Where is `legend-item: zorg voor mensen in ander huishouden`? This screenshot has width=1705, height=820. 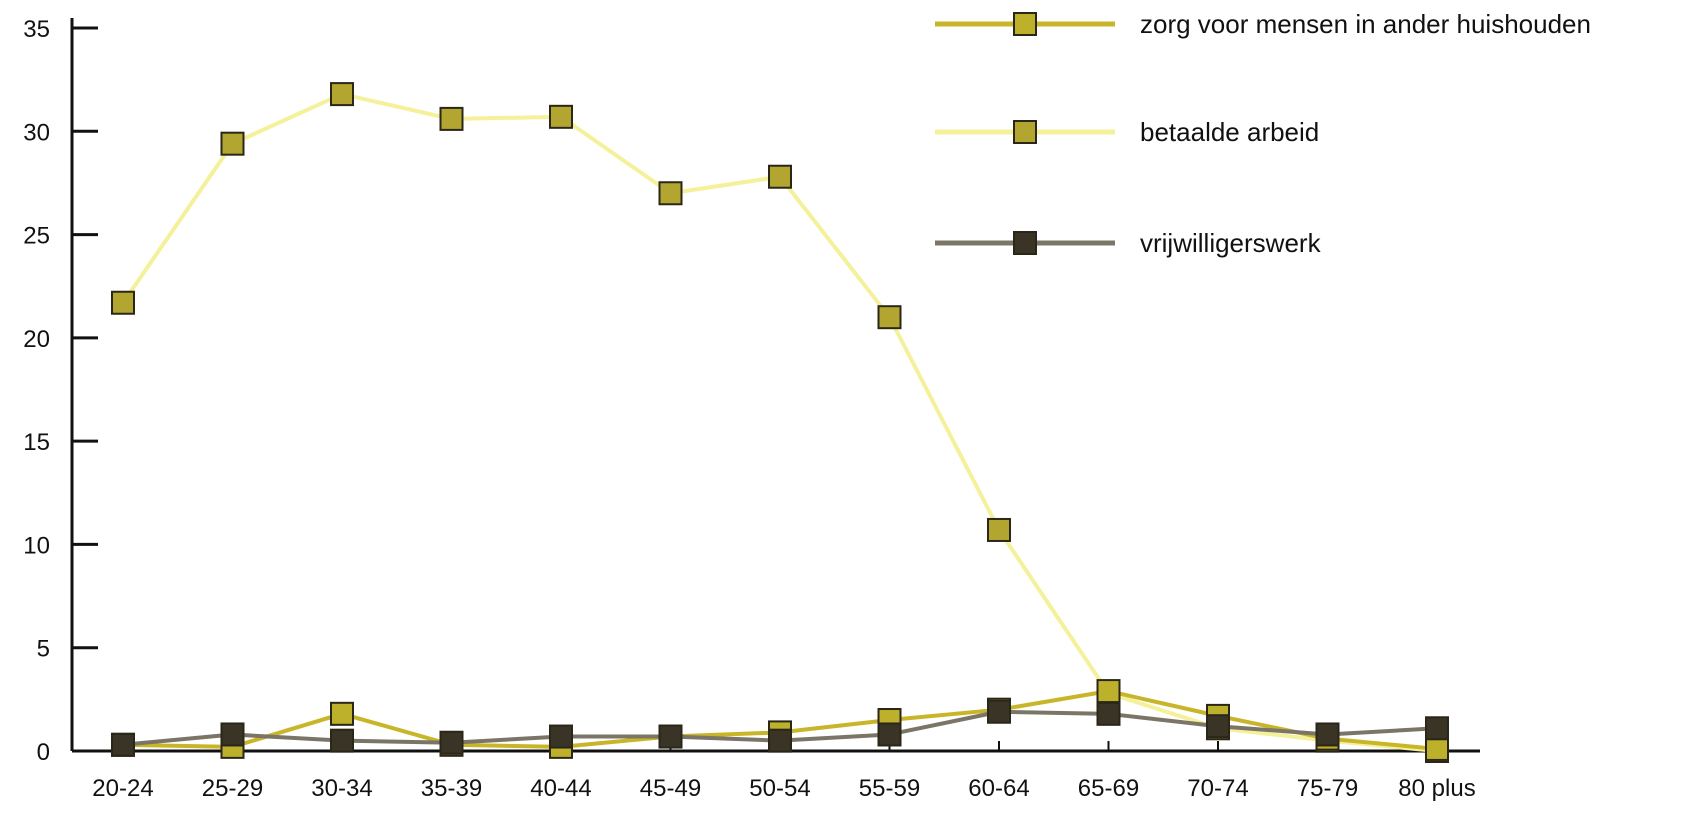
legend-item: zorg voor mensen in ander huishouden is located at coordinates (1263, 24).